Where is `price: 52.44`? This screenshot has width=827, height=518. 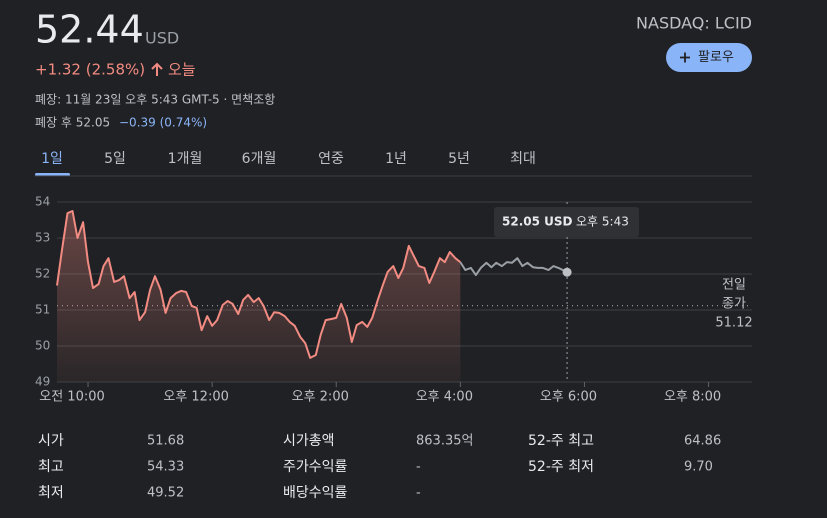 price: 52.44 is located at coordinates (89, 30).